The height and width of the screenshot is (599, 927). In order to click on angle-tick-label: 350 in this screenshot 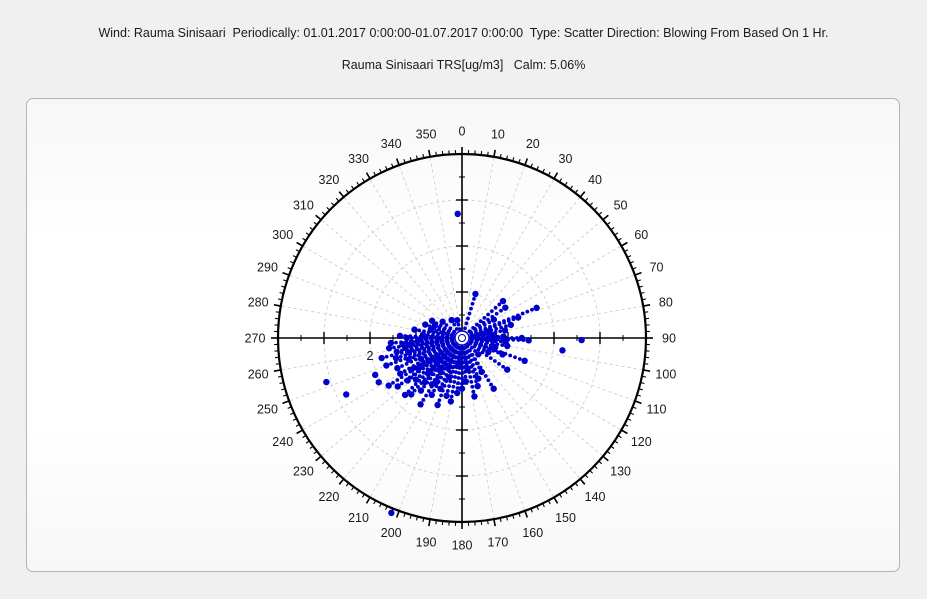, I will do `click(426, 135)`.